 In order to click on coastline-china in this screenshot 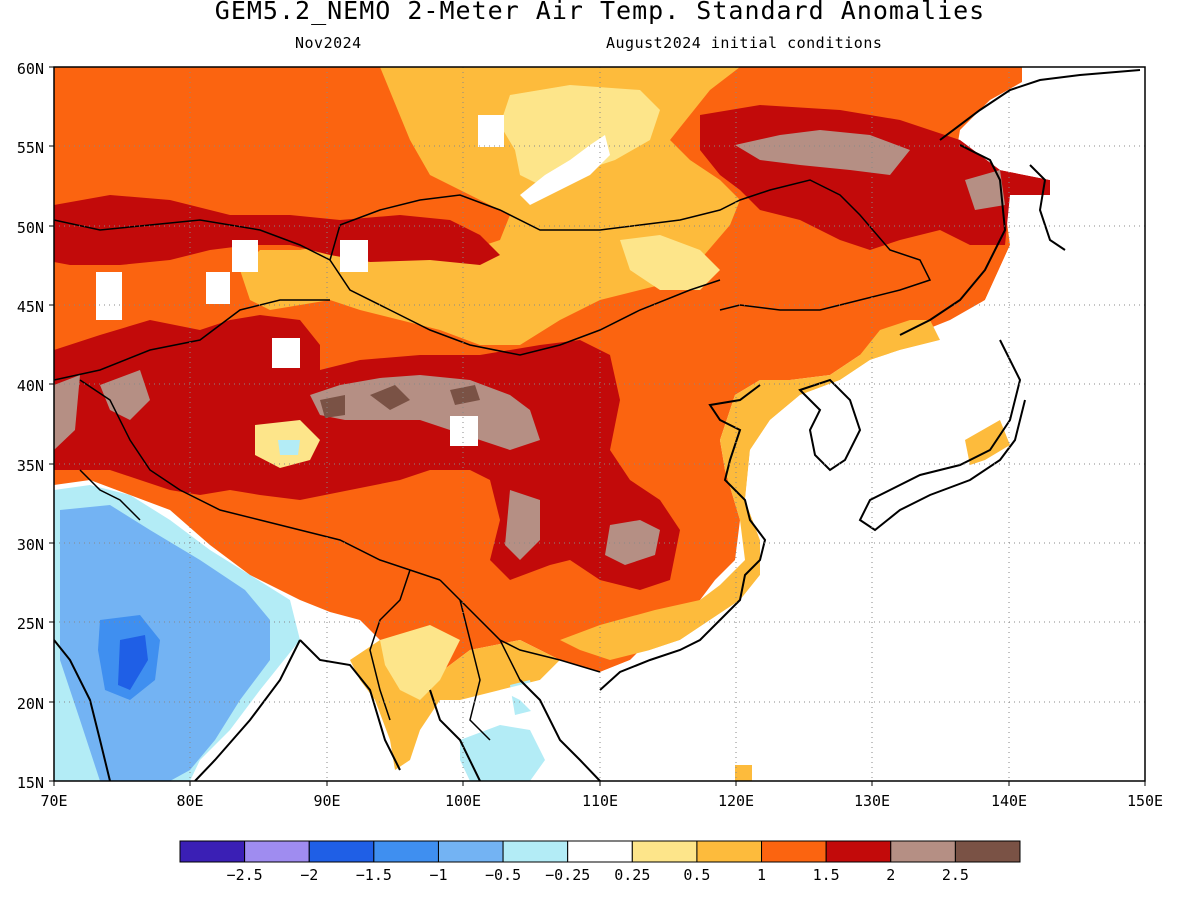, I will do `click(683, 537)`.